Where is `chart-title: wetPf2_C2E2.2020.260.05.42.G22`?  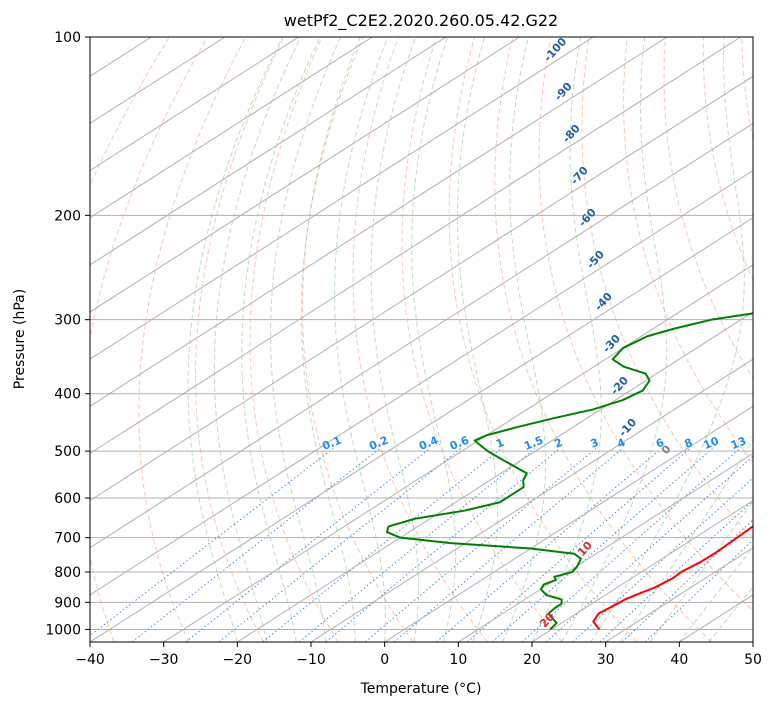
chart-title: wetPf2_C2E2.2020.260.05.42.G22 is located at coordinates (421, 21).